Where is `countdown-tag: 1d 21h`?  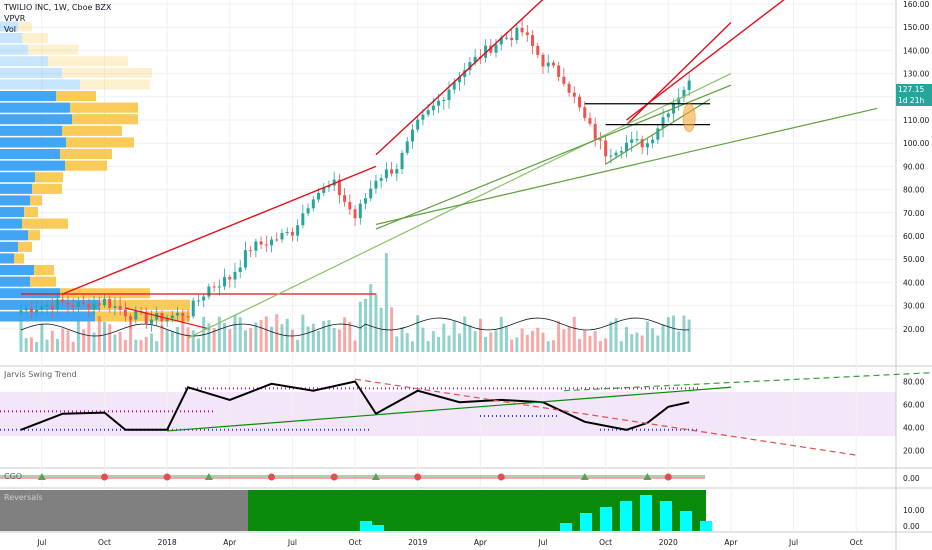 countdown-tag: 1d 21h is located at coordinates (914, 100).